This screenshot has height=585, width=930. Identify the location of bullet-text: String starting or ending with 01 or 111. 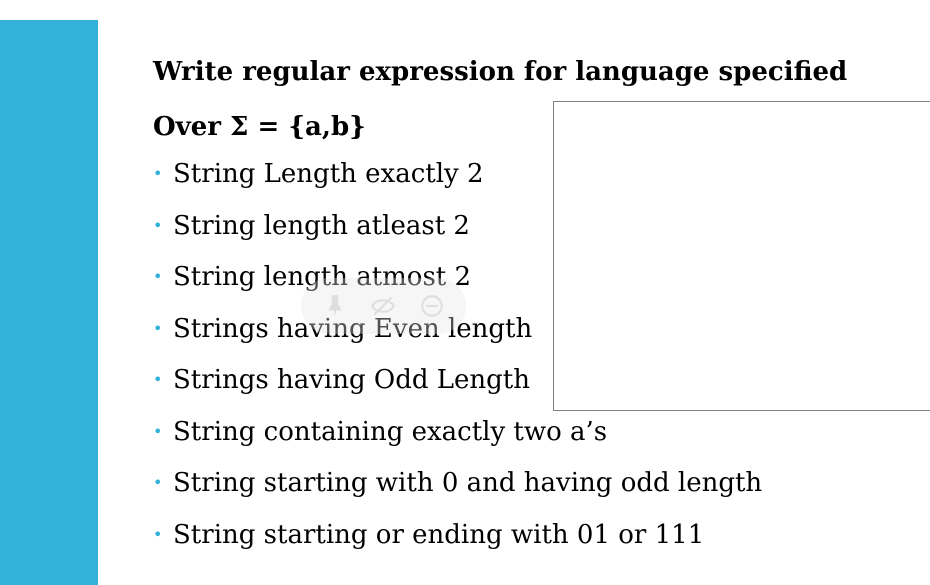
(439, 534).